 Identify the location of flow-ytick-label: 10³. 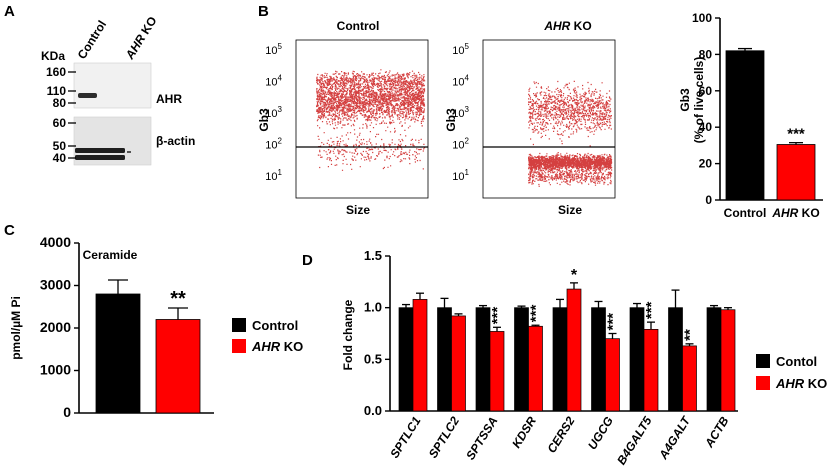
(273, 112).